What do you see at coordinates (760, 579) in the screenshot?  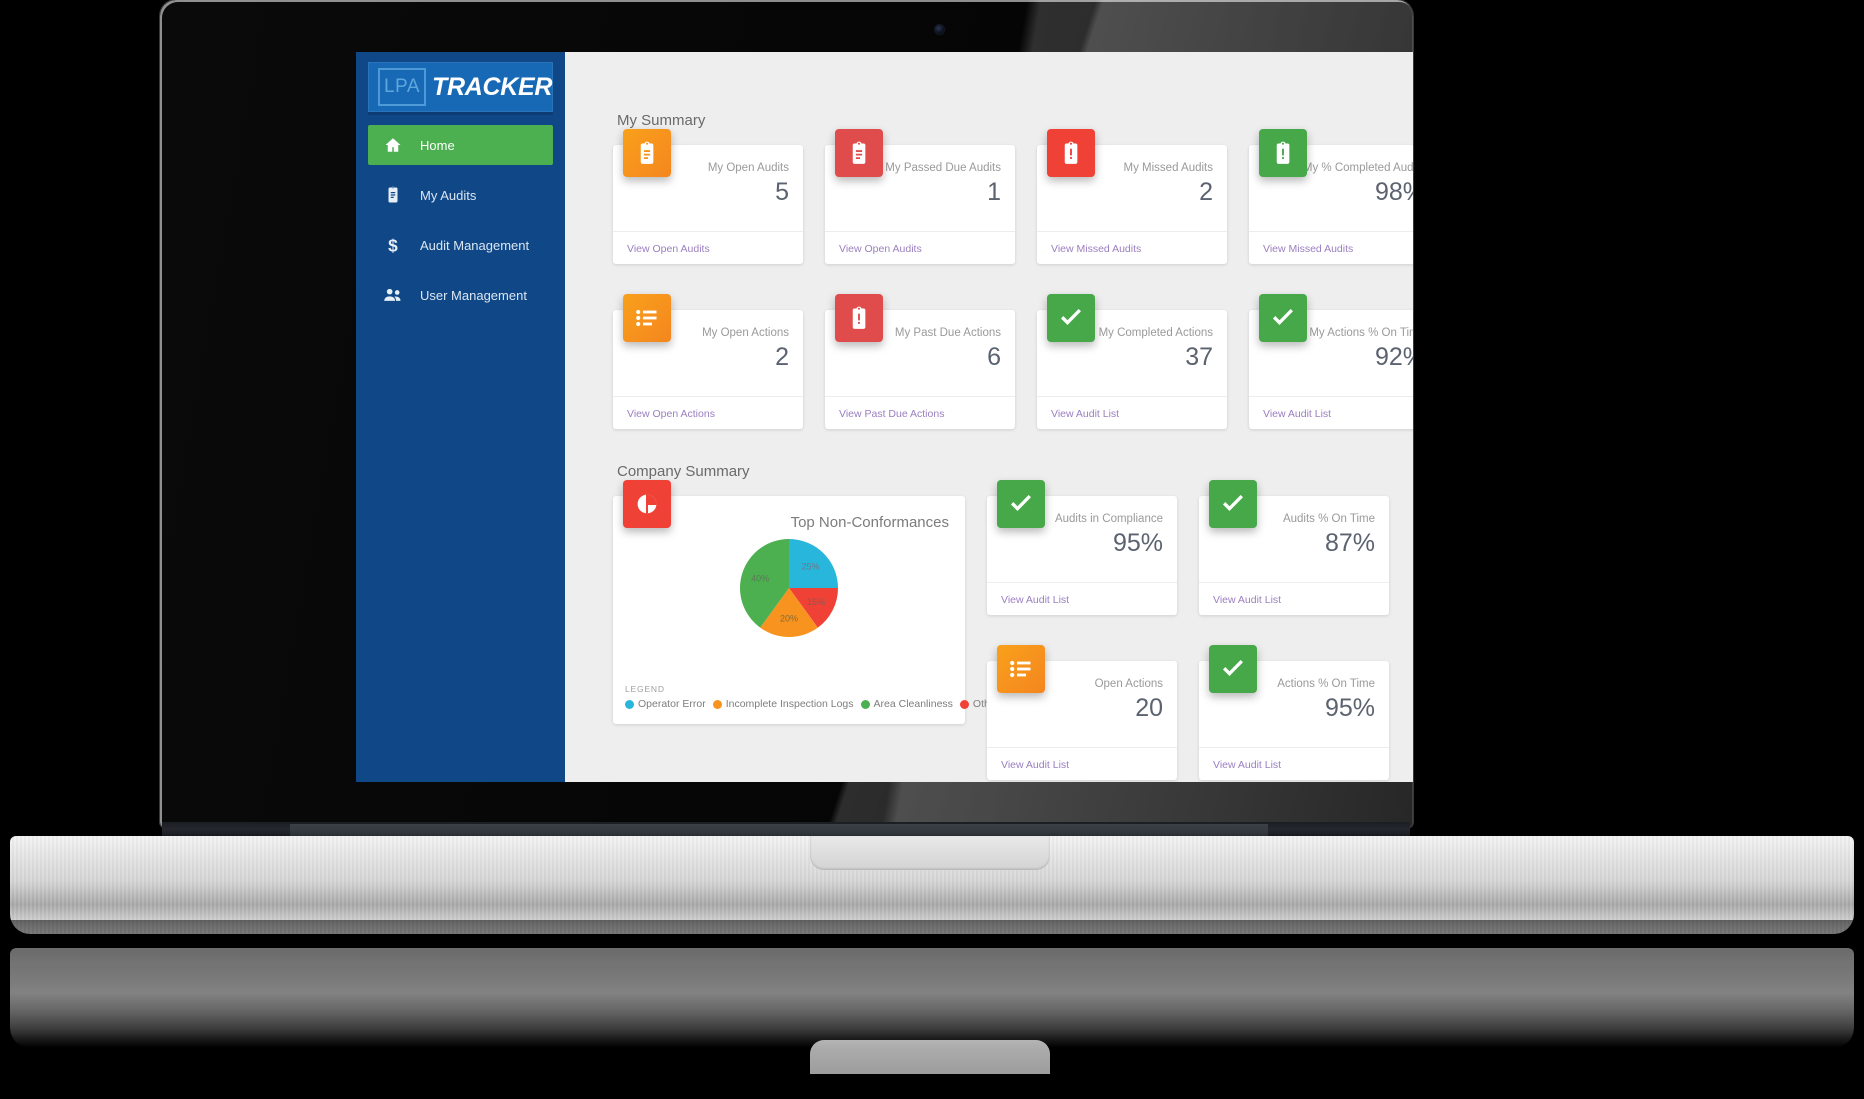 I see `pie-label-area-cleanliness: 40%` at bounding box center [760, 579].